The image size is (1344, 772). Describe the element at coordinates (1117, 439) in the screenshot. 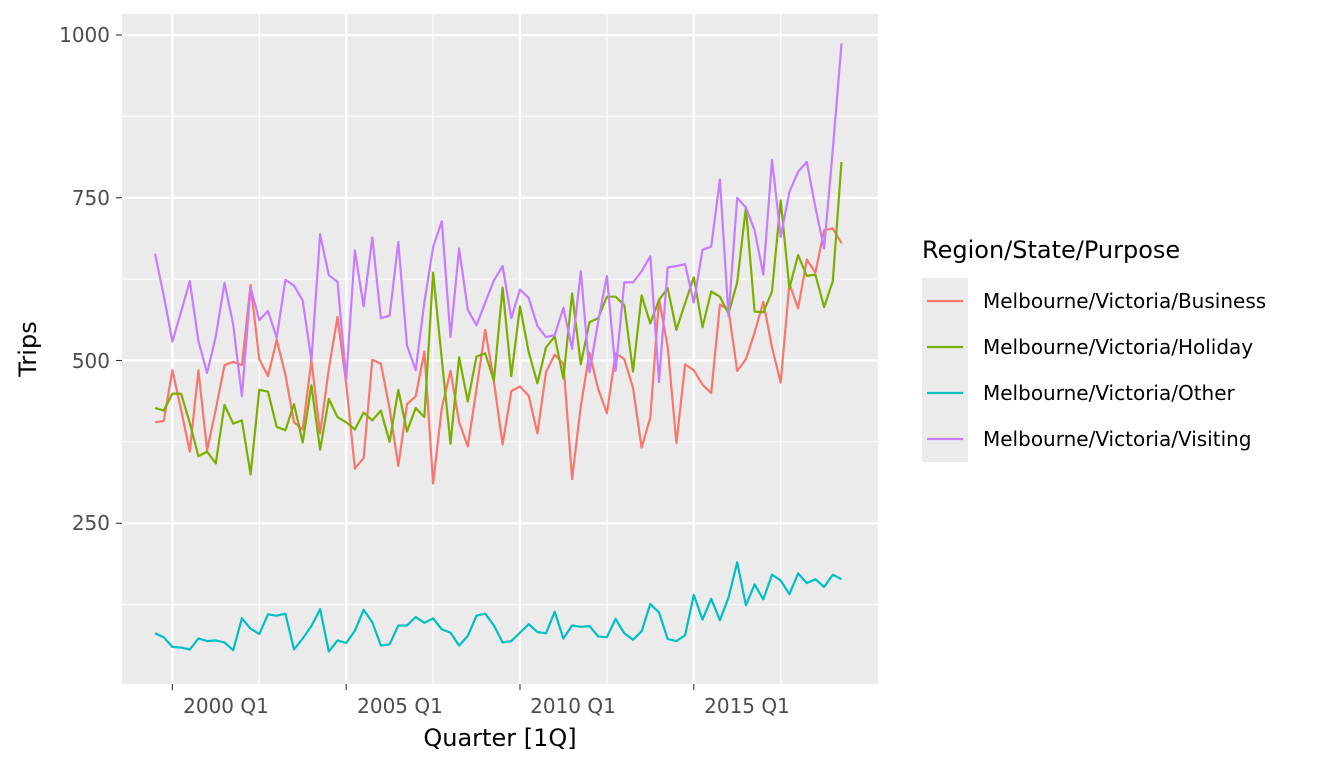

I see `legend-label-visiting: Melbourne/Victoria/Visiting` at that location.